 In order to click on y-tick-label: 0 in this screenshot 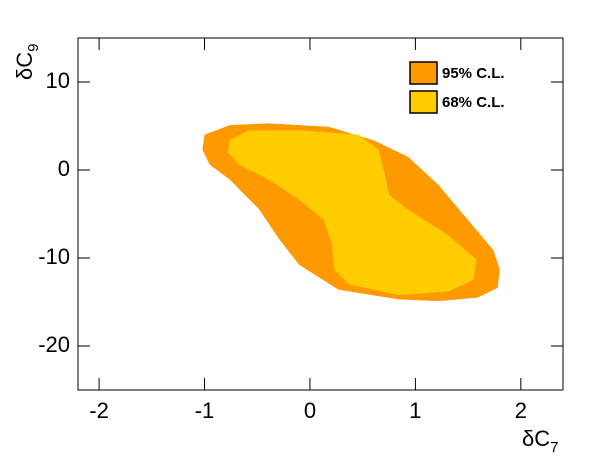, I will do `click(64, 168)`.